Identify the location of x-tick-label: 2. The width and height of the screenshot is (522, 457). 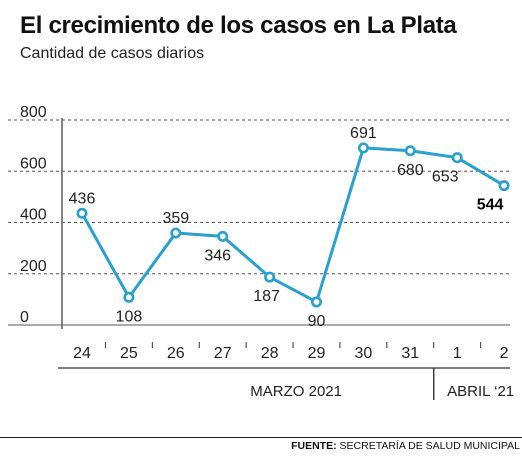
(504, 353).